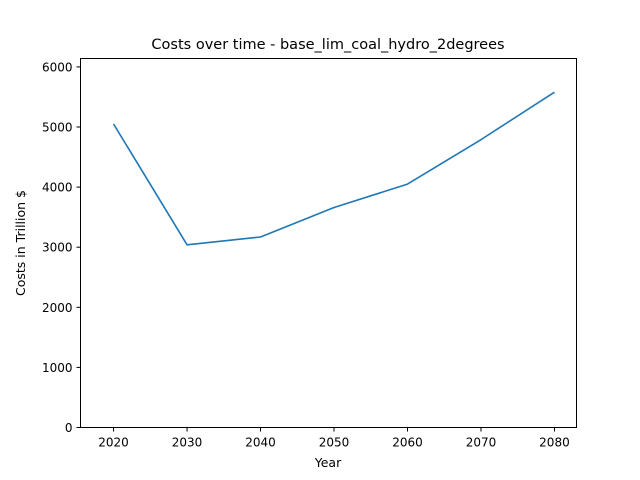 The width and height of the screenshot is (640, 480). Describe the element at coordinates (187, 443) in the screenshot. I see `x-tick-label: 2030` at that location.